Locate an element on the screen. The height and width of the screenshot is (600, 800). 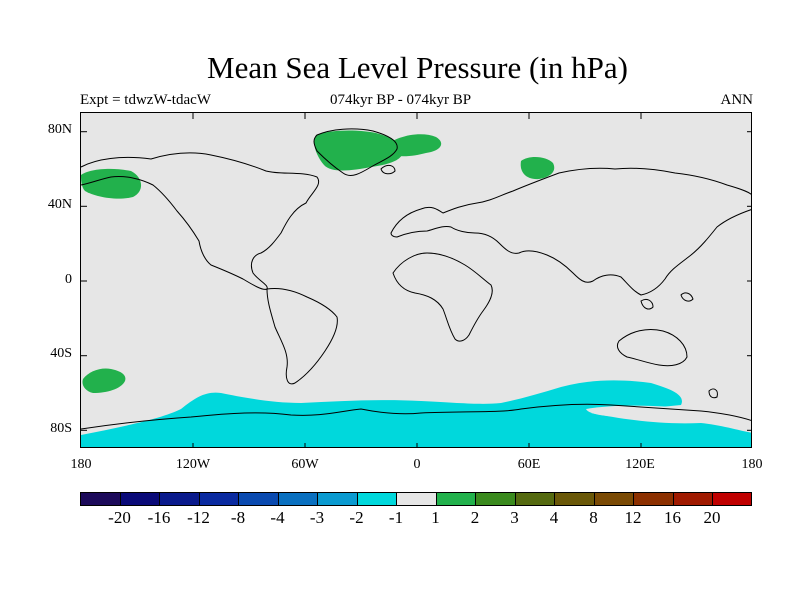
colorbar-label: -20 is located at coordinates (119, 517).